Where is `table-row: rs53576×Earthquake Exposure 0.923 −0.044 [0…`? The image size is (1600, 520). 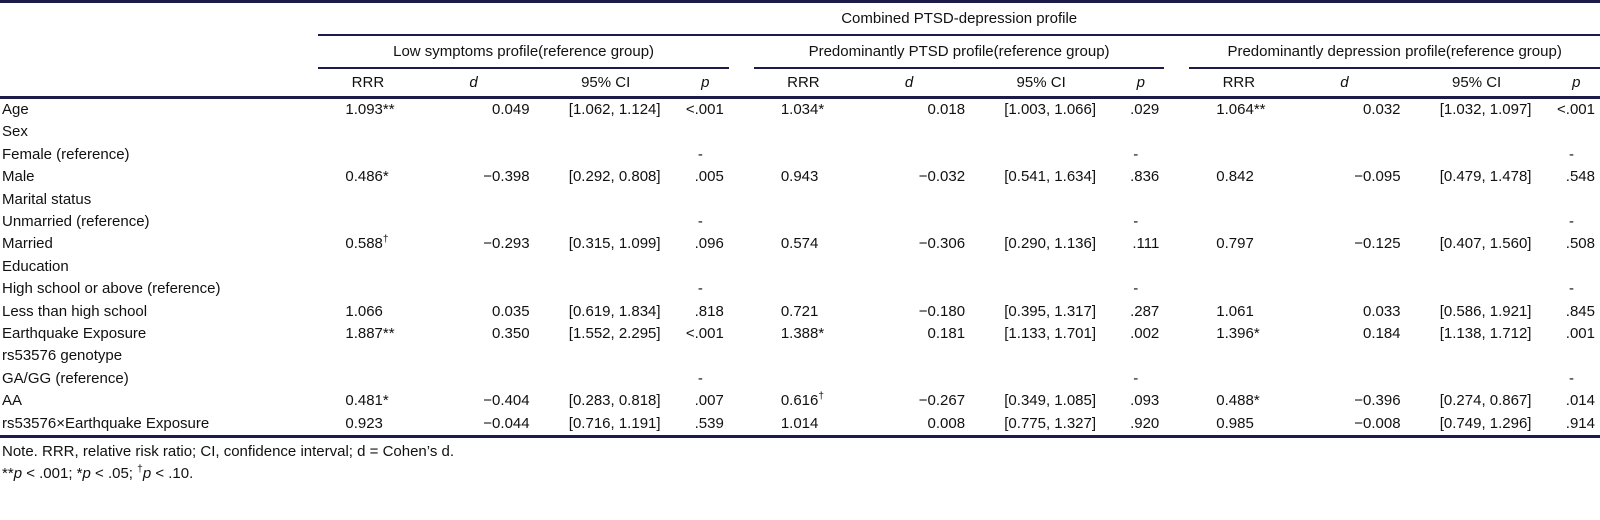
table-row: rs53576×Earthquake Exposure 0.923 −0.044 [0… is located at coordinates (800, 425).